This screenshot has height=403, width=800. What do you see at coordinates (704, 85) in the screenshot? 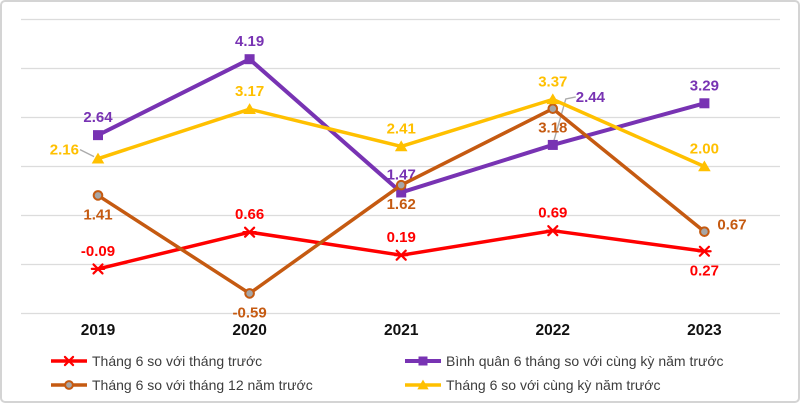
I see `data-label: 3.29` at bounding box center [704, 85].